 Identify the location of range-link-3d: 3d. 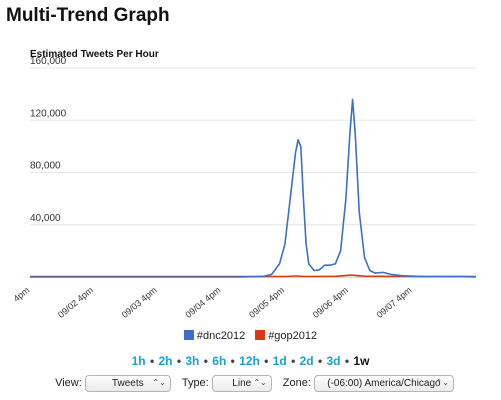
(333, 361).